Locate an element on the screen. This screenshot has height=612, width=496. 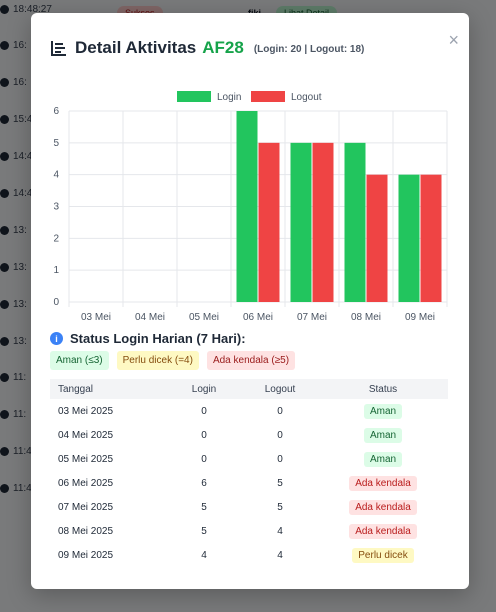
login-logout-summary: (Login: 20 | Logout: 18) is located at coordinates (309, 49).